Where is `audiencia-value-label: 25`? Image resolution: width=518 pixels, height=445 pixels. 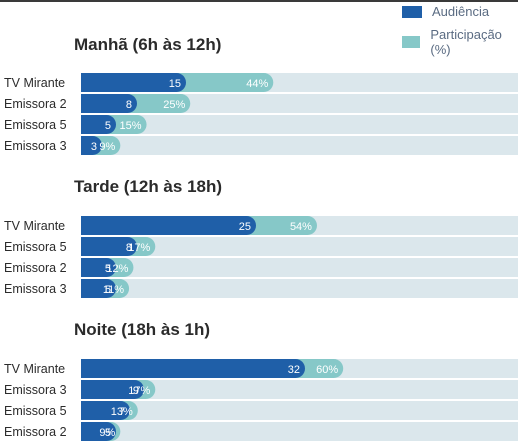 audiencia-value-label: 25 is located at coordinates (245, 227).